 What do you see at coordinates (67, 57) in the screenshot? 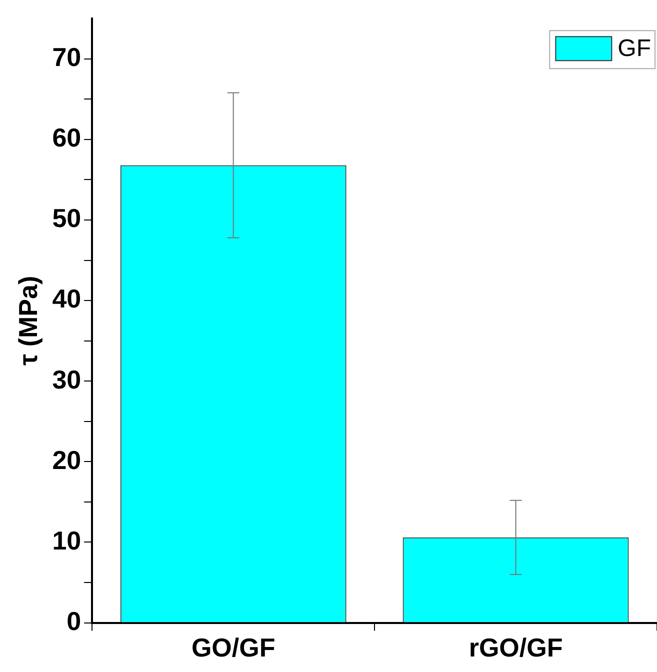
I see `y-tick-label: 70` at bounding box center [67, 57].